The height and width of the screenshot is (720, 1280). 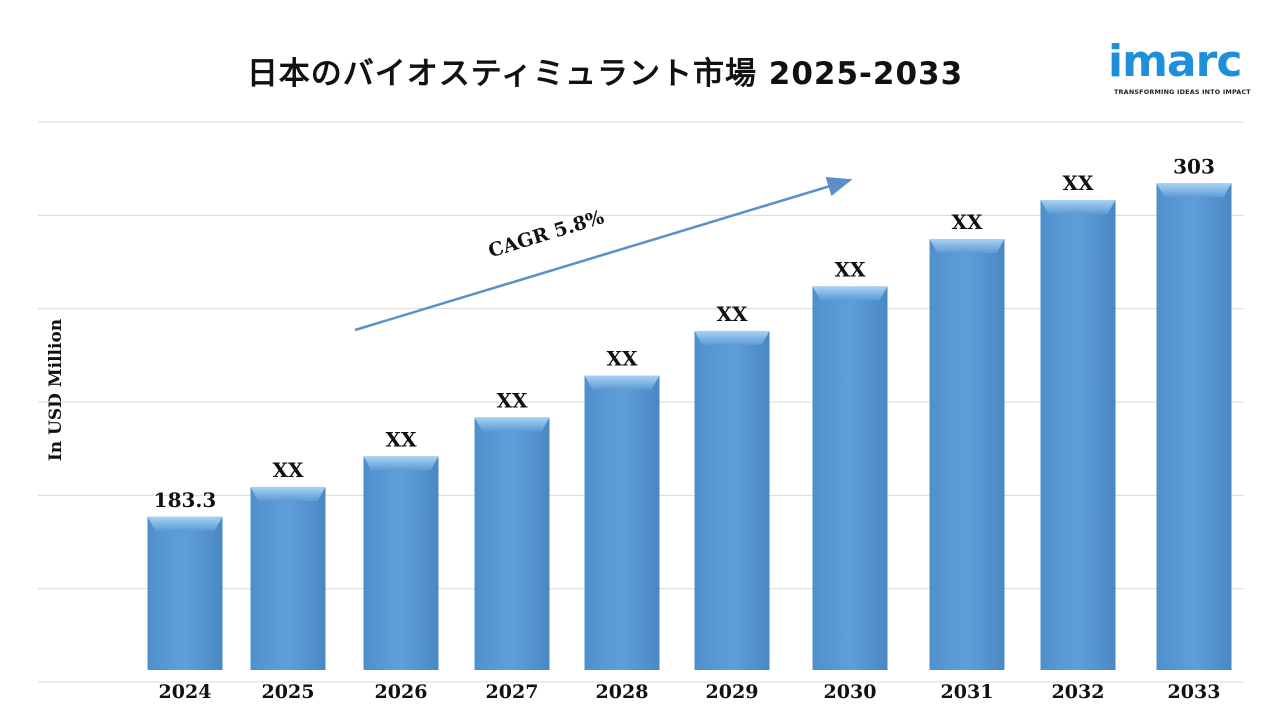 What do you see at coordinates (605, 74) in the screenshot?
I see `chart-title: 日本のバイオスティミュラント市場 2025-2033` at bounding box center [605, 74].